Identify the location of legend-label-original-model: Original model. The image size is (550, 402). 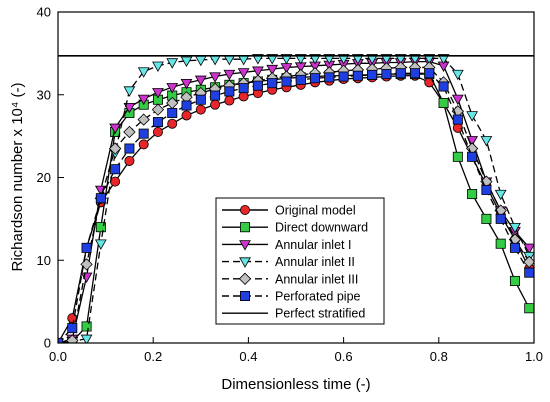
(315, 211).